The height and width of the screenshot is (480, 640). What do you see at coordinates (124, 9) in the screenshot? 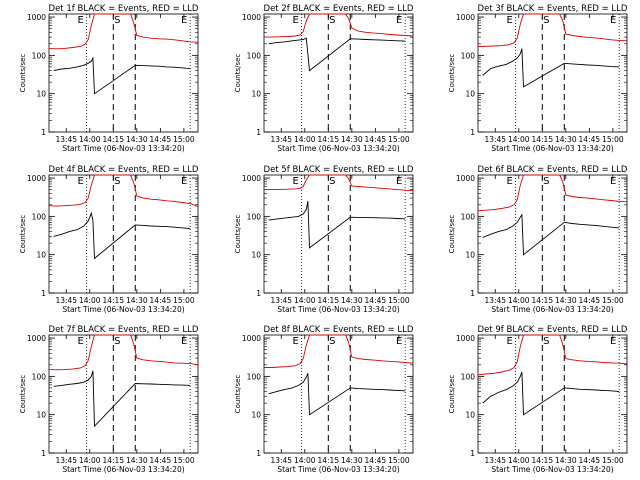
I see `panel-title: Det 1f BLACK = Events, RED = LLD` at bounding box center [124, 9].